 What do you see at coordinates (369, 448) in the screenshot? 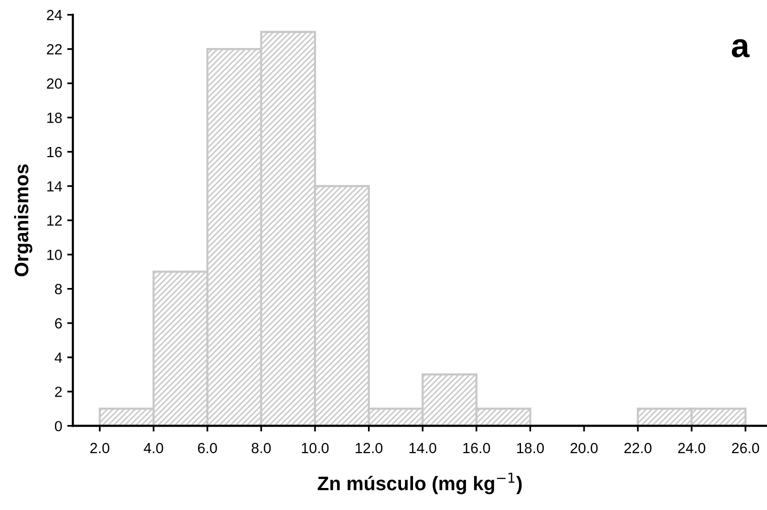
I see `x-tick-label: 12.0` at bounding box center [369, 448].